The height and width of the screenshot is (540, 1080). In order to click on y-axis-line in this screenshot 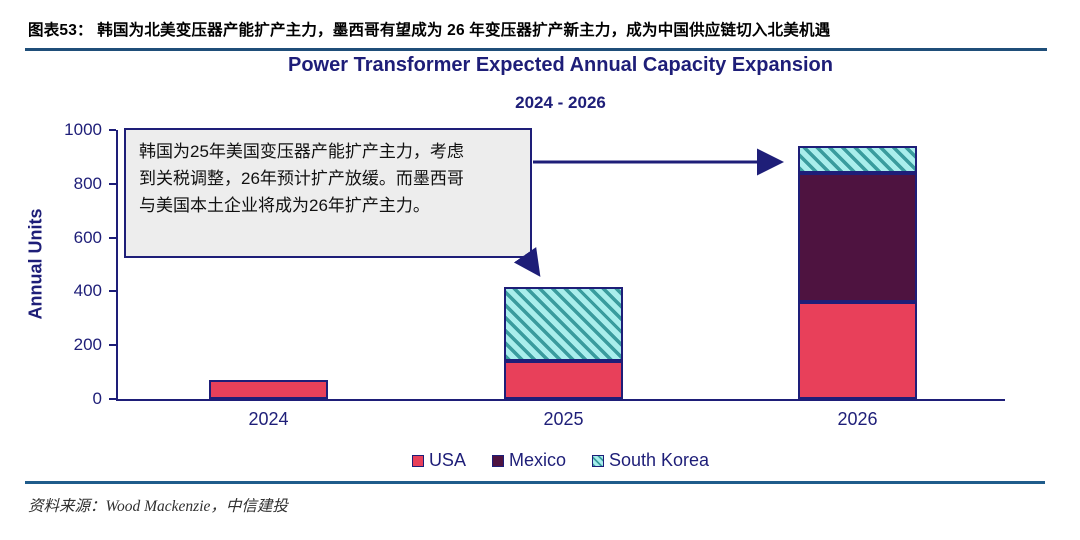, I will do `click(117, 265)`.